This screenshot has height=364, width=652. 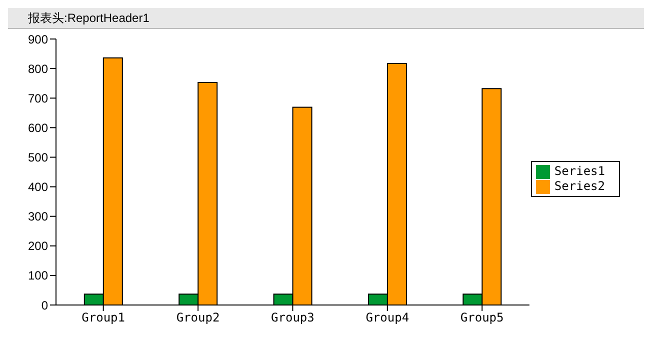 What do you see at coordinates (38, 98) in the screenshot?
I see `y-tick-label: 700` at bounding box center [38, 98].